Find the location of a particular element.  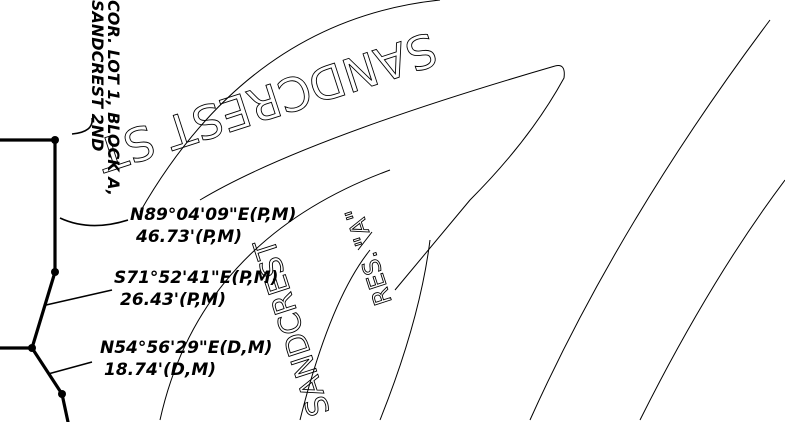

call-1-bearing: N89°04'09"E(P,M) is located at coordinates (213, 215).